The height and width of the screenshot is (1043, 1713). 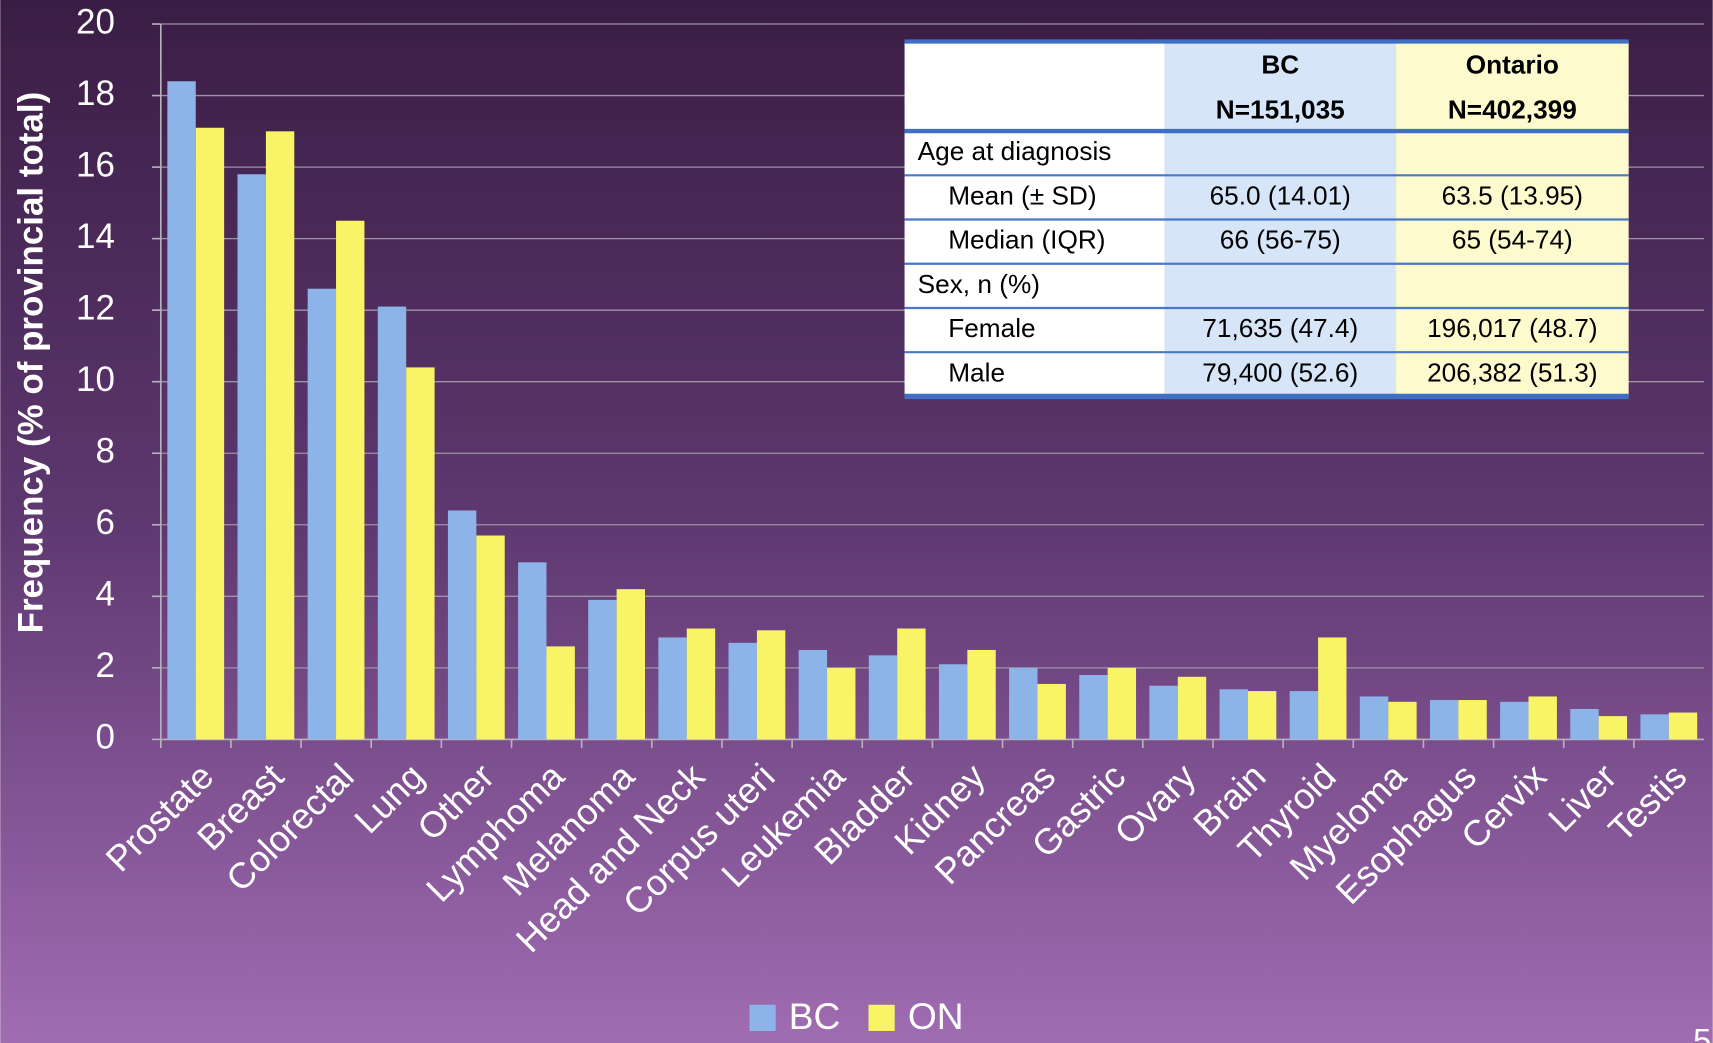 I want to click on column-header: Ontario, so click(x=1512, y=65).